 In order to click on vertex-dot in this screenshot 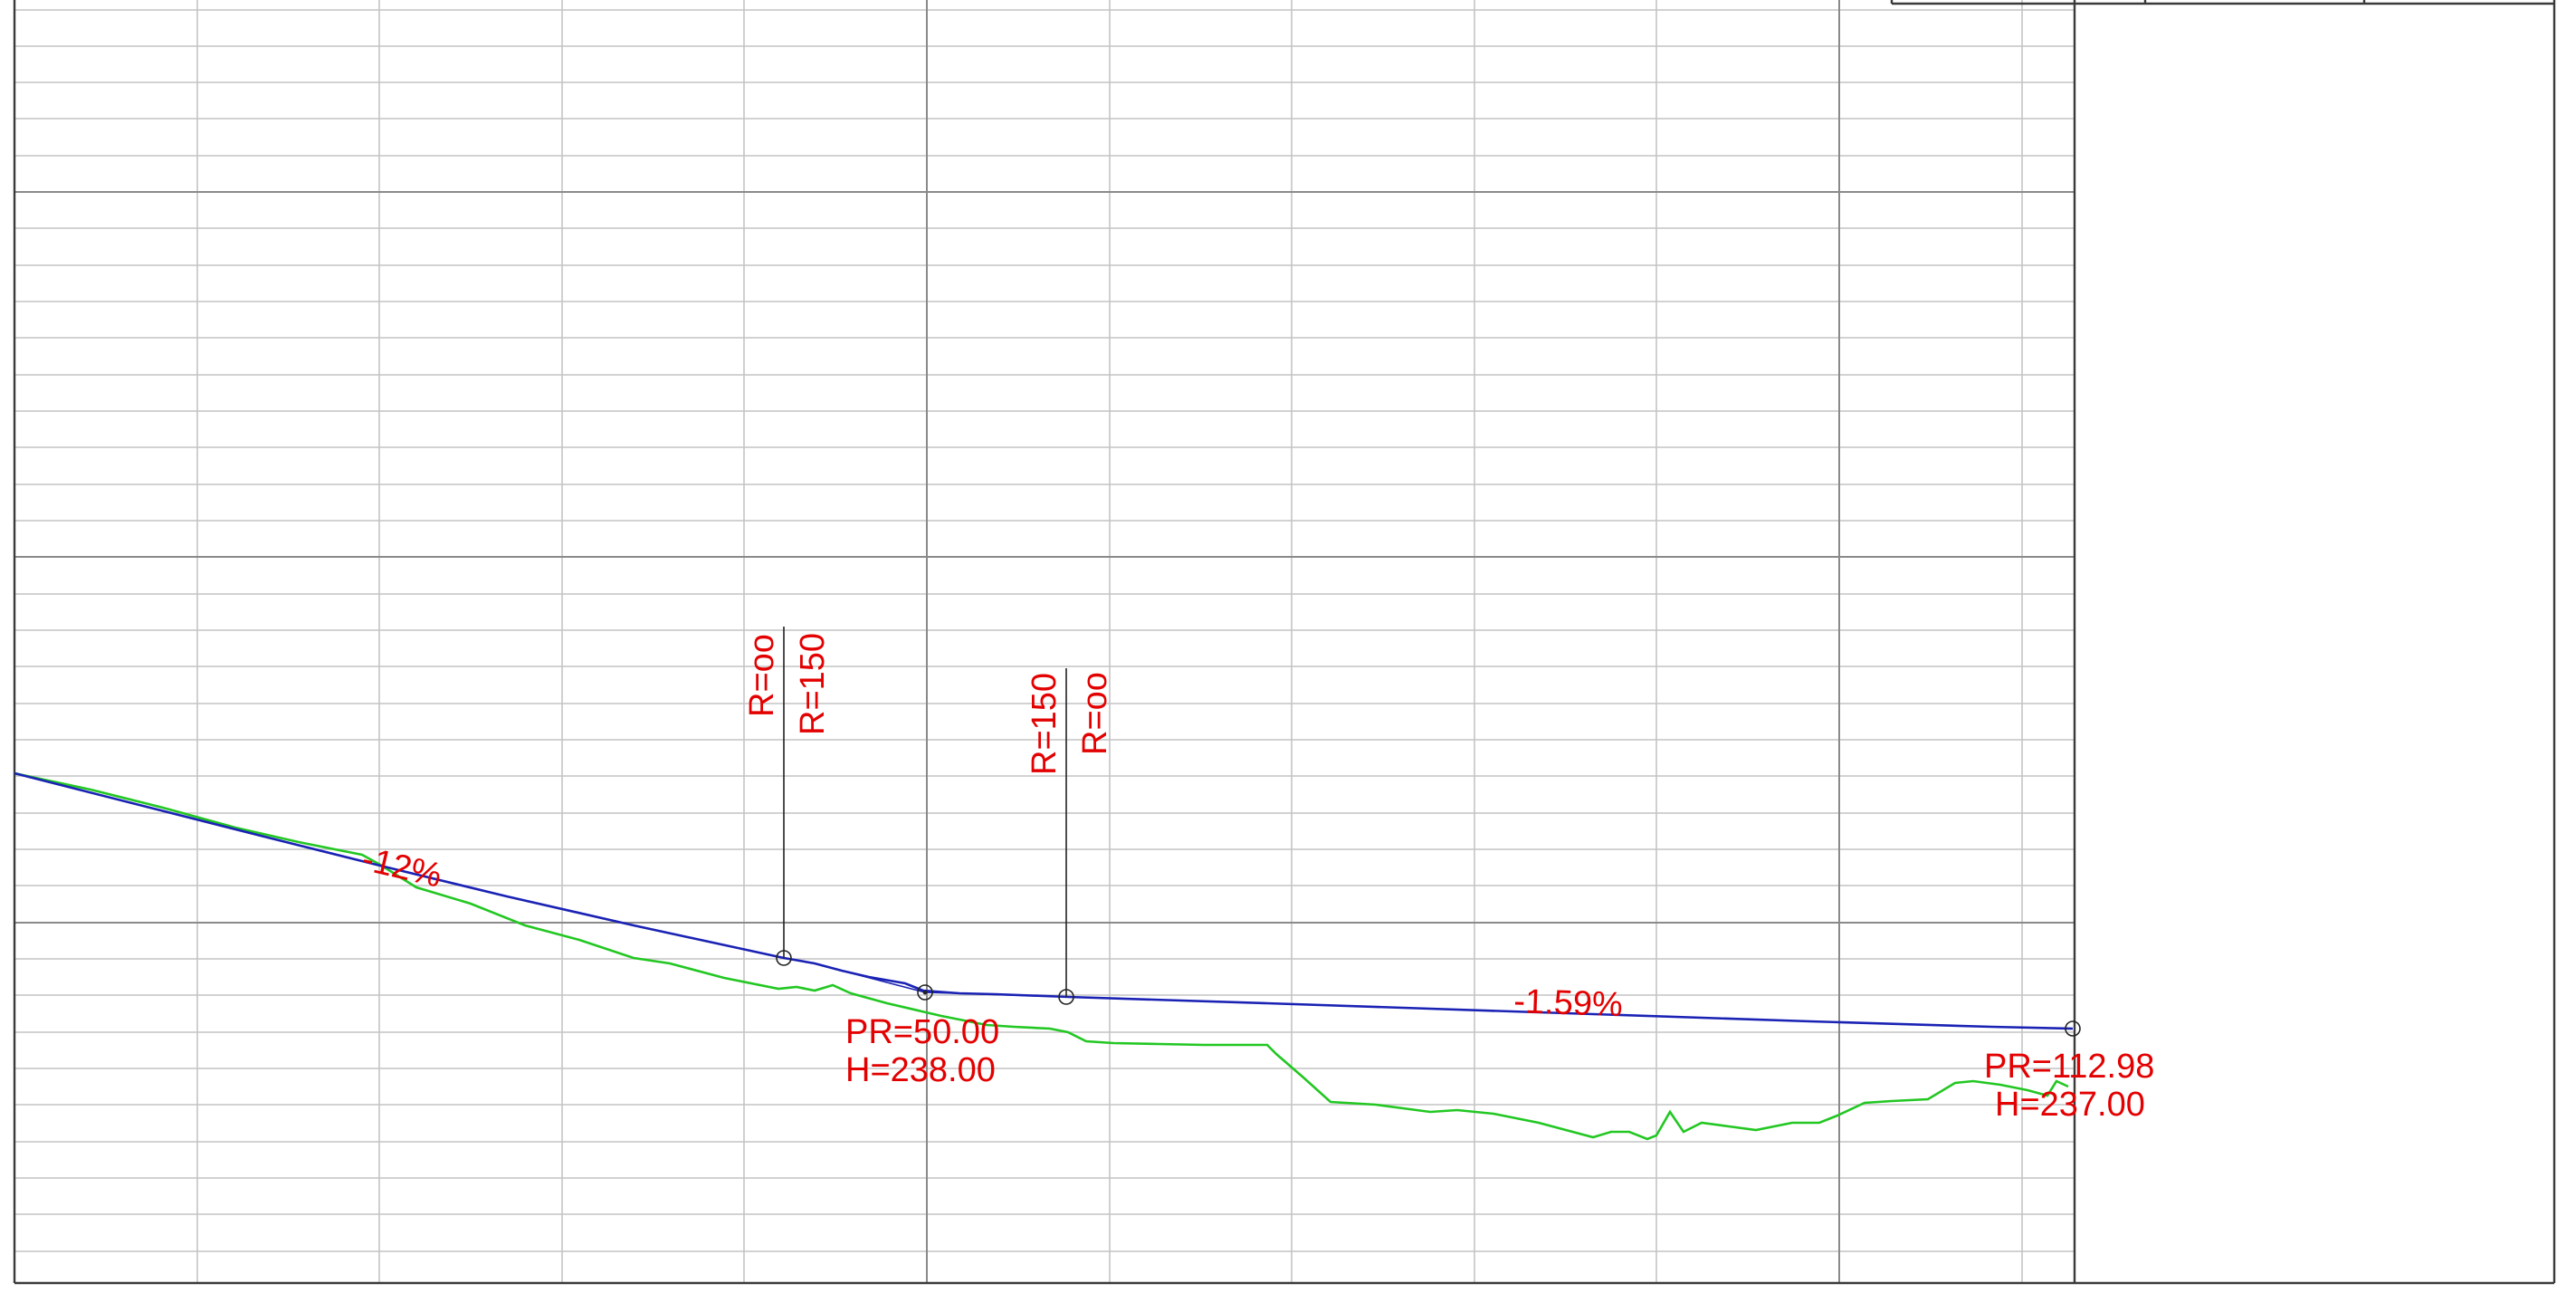, I will do `click(925, 992)`.